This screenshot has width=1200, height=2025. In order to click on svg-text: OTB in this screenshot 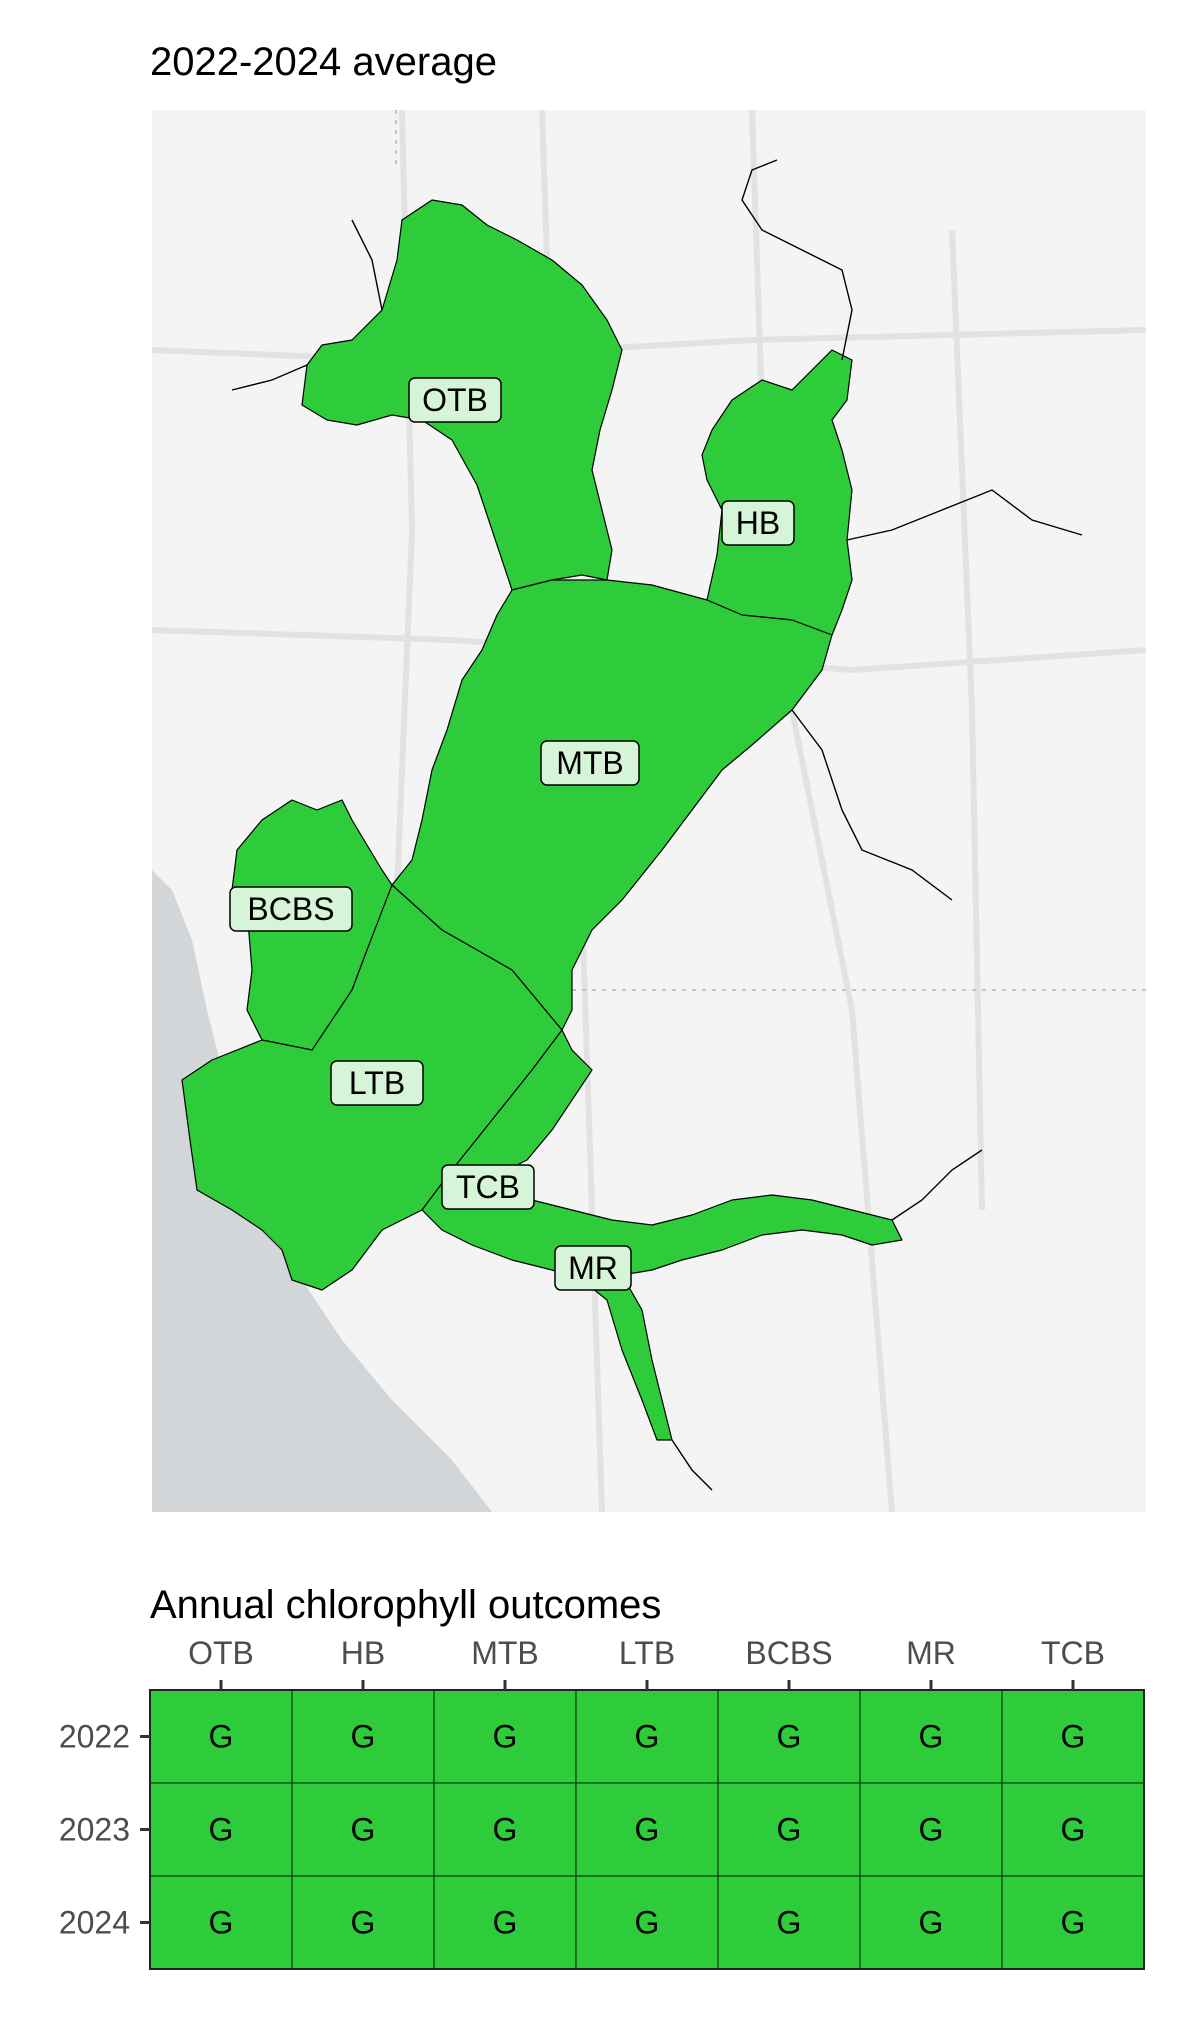, I will do `click(455, 400)`.